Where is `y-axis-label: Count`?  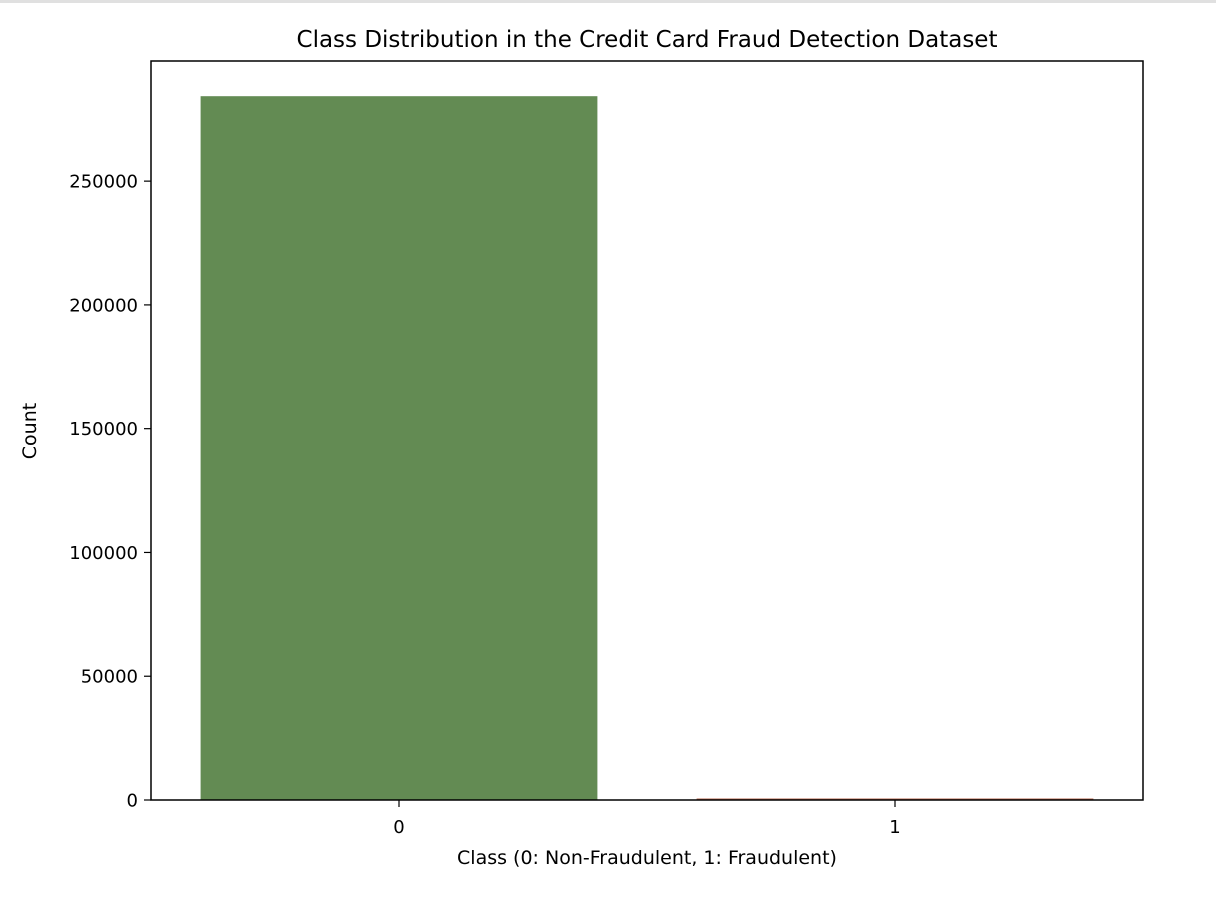
y-axis-label: Count is located at coordinates (30, 431).